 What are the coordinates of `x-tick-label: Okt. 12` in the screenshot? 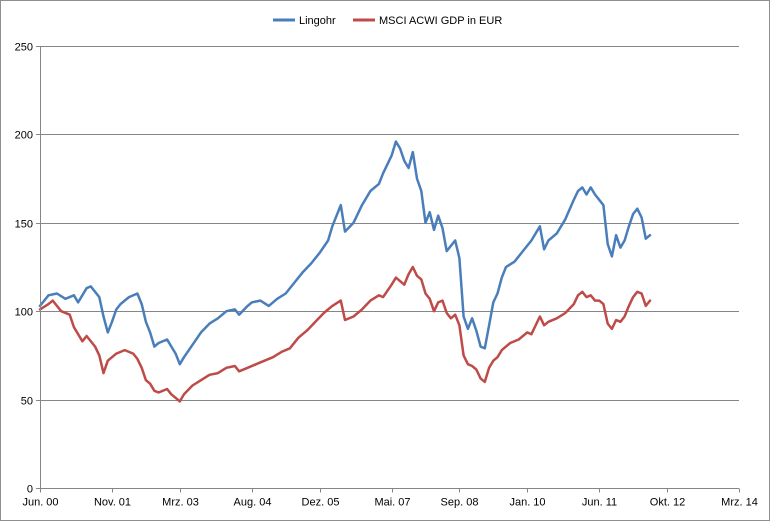 It's located at (667, 503).